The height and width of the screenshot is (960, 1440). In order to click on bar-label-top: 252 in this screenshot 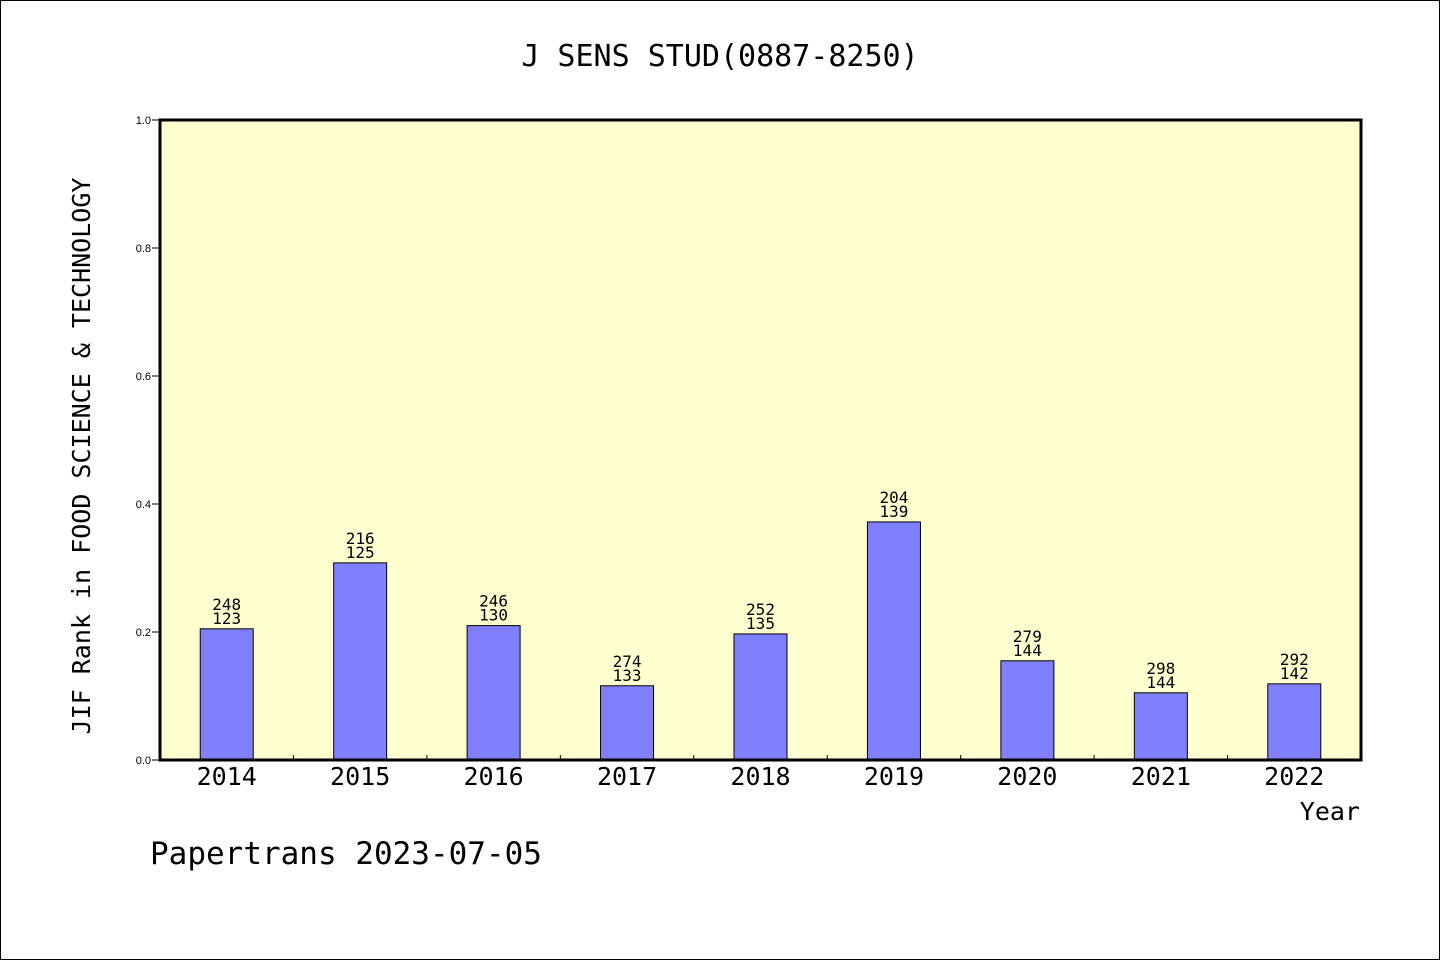, I will do `click(760, 609)`.